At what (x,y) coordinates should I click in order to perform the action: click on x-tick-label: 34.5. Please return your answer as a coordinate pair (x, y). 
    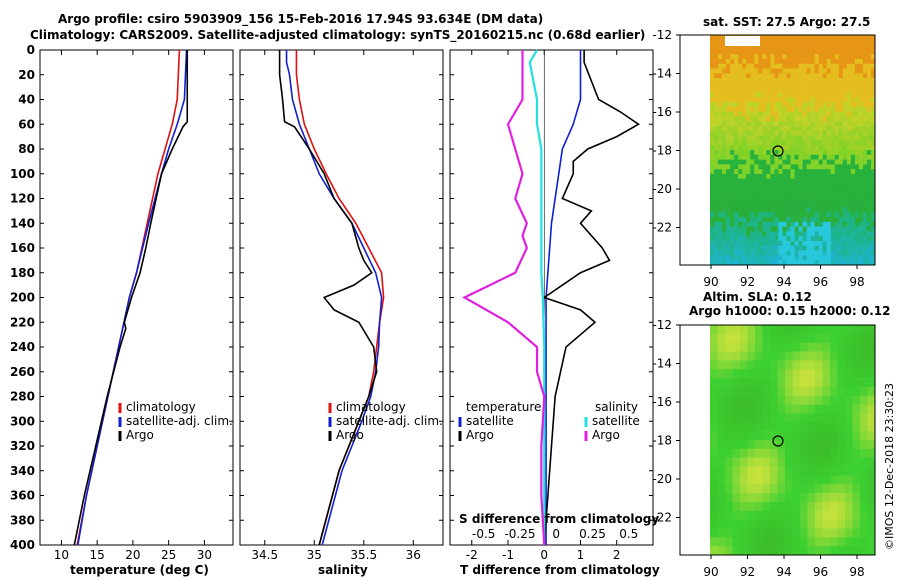
    Looking at the image, I should click on (264, 555).